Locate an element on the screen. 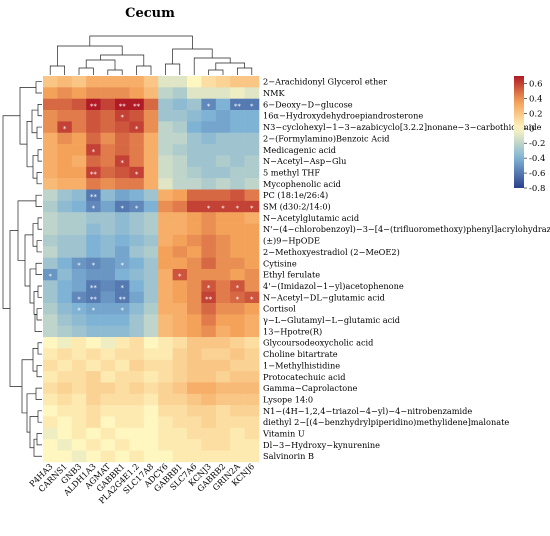 The height and width of the screenshot is (536, 550). column-dendrogram is located at coordinates (151, 55).